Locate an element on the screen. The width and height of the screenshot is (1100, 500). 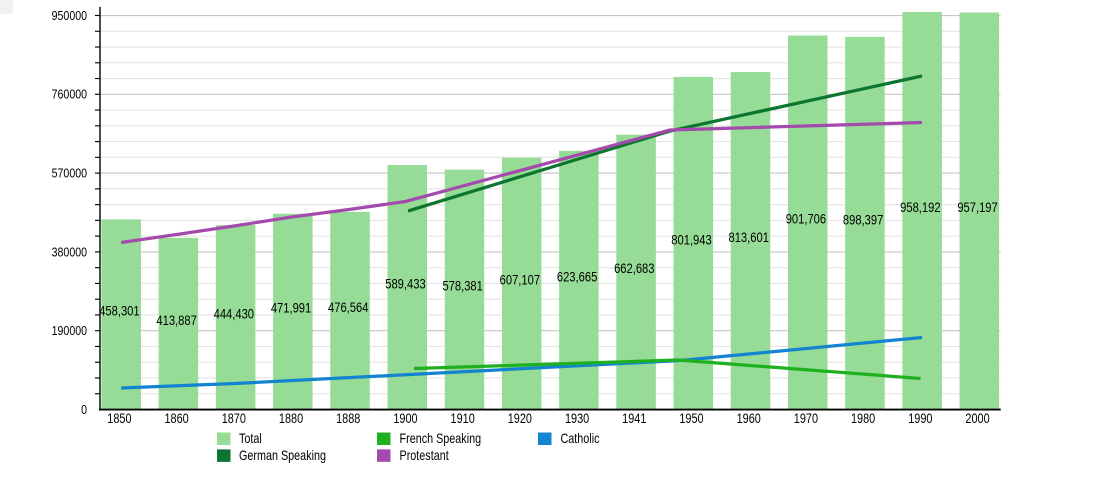
svg-text: 444,430 is located at coordinates (234, 313).